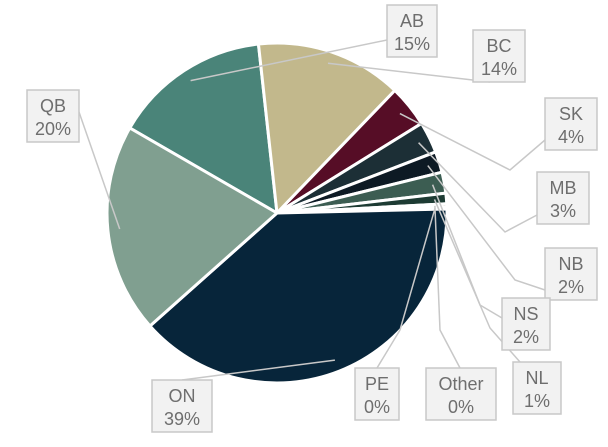 The height and width of the screenshot is (447, 608). Describe the element at coordinates (525, 314) in the screenshot. I see `slice-label-ns: NS` at that location.